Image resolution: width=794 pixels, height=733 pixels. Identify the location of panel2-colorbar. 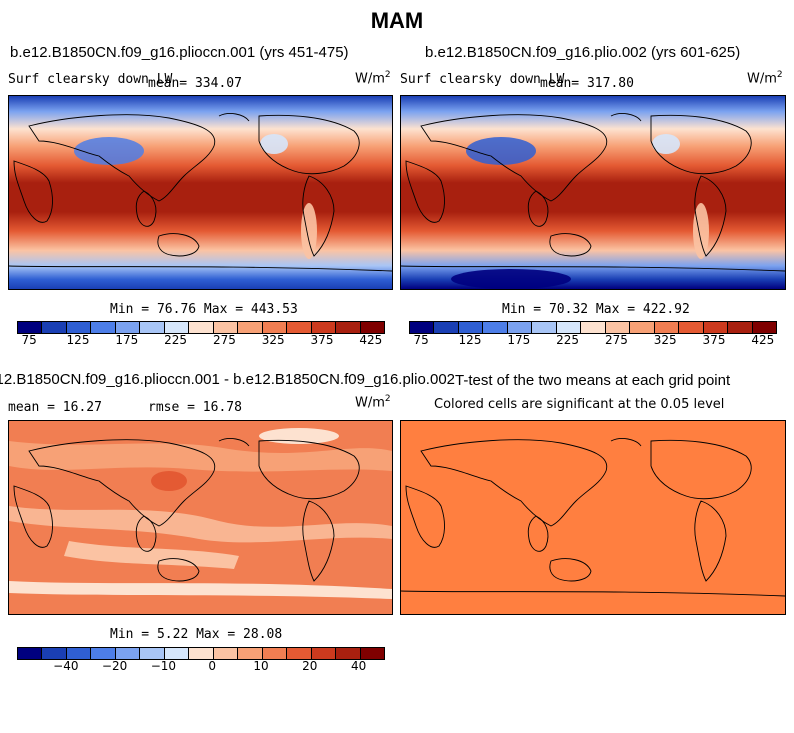
(593, 327).